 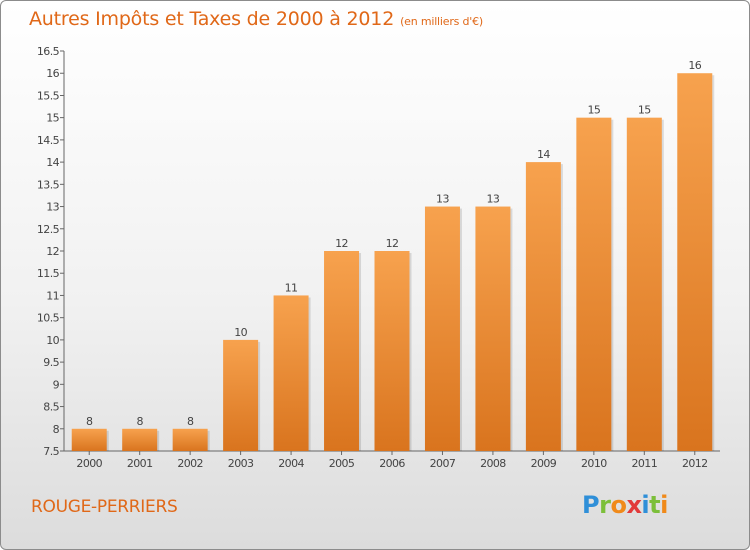 What do you see at coordinates (140, 463) in the screenshot?
I see `x-tick-label: 2001` at bounding box center [140, 463].